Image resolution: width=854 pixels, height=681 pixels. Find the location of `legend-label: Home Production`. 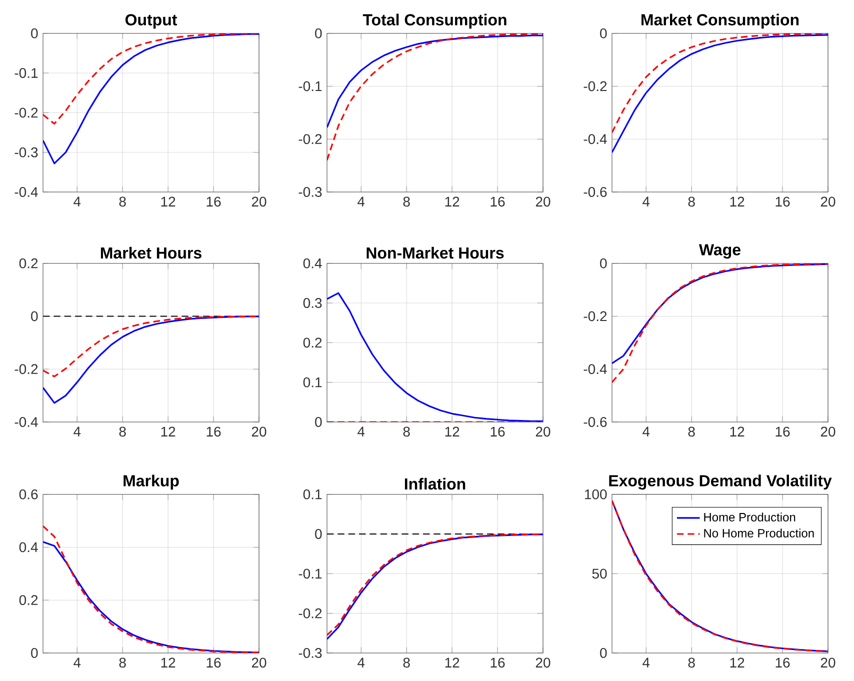

legend-label: Home Production is located at coordinates (750, 517).